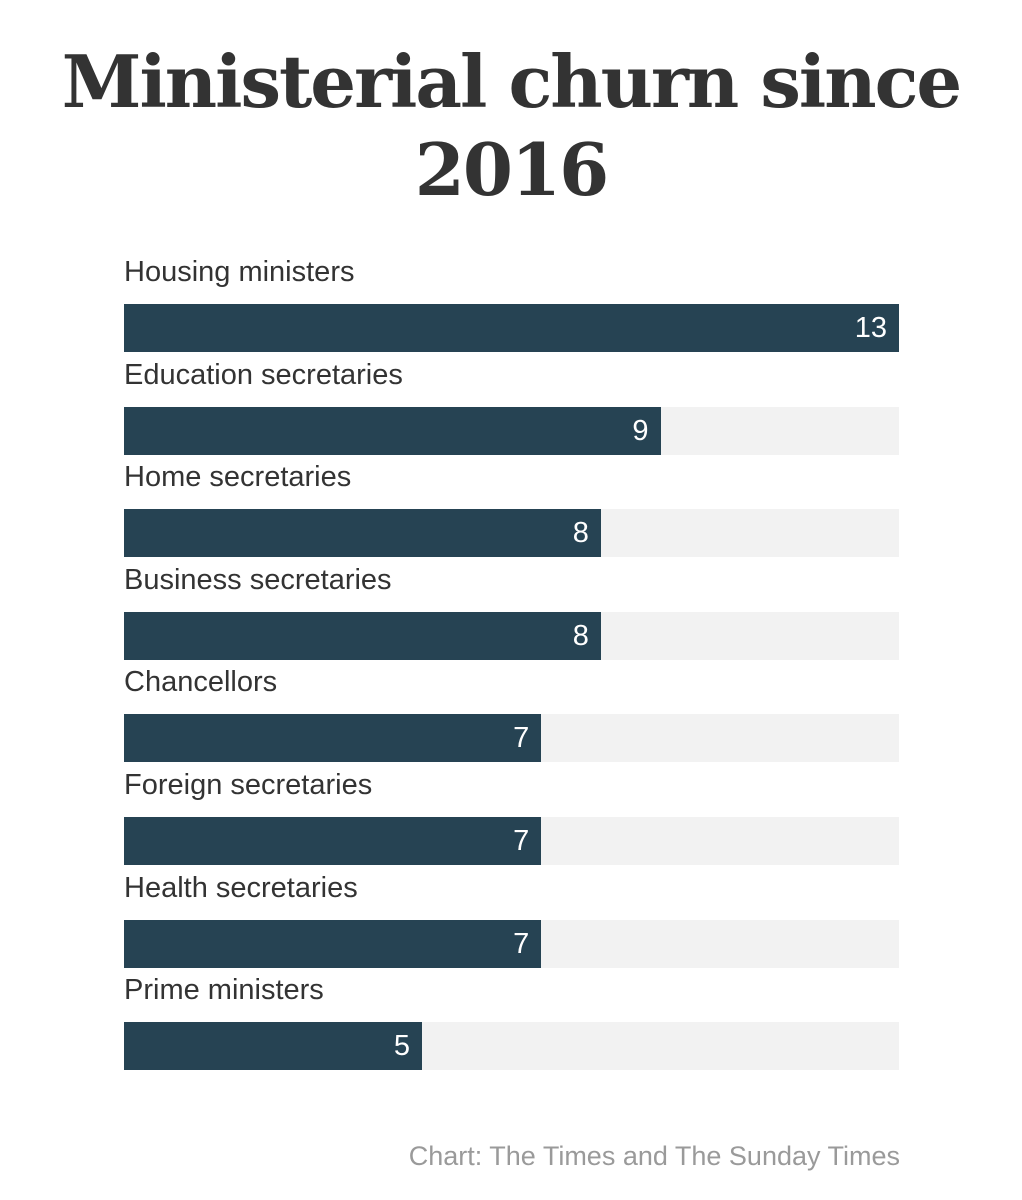 The width and height of the screenshot is (1022, 1200). Describe the element at coordinates (224, 990) in the screenshot. I see `category-label: Prime ministers` at that location.